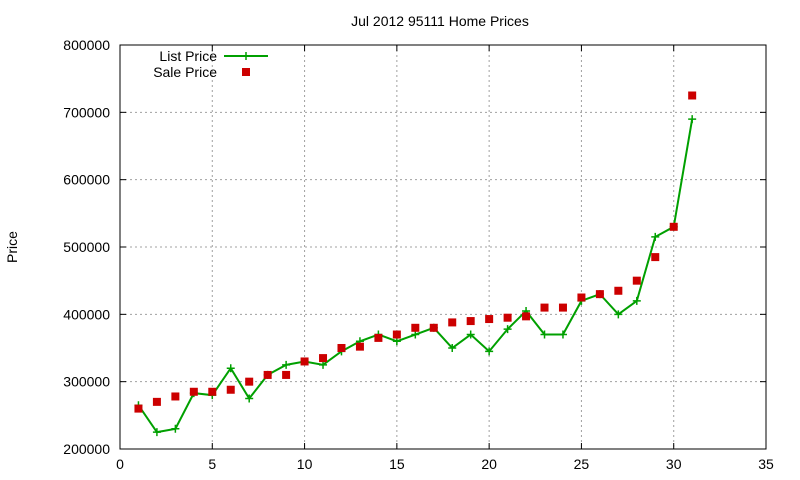 The height and width of the screenshot is (480, 800). What do you see at coordinates (185, 72) in the screenshot?
I see `legend-label: Sale Price` at bounding box center [185, 72].